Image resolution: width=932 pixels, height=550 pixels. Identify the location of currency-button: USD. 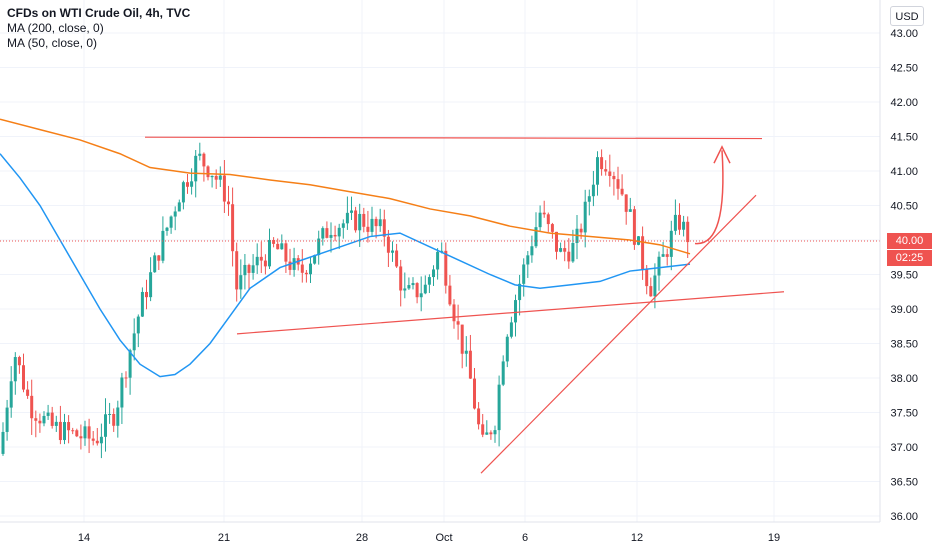
(907, 16).